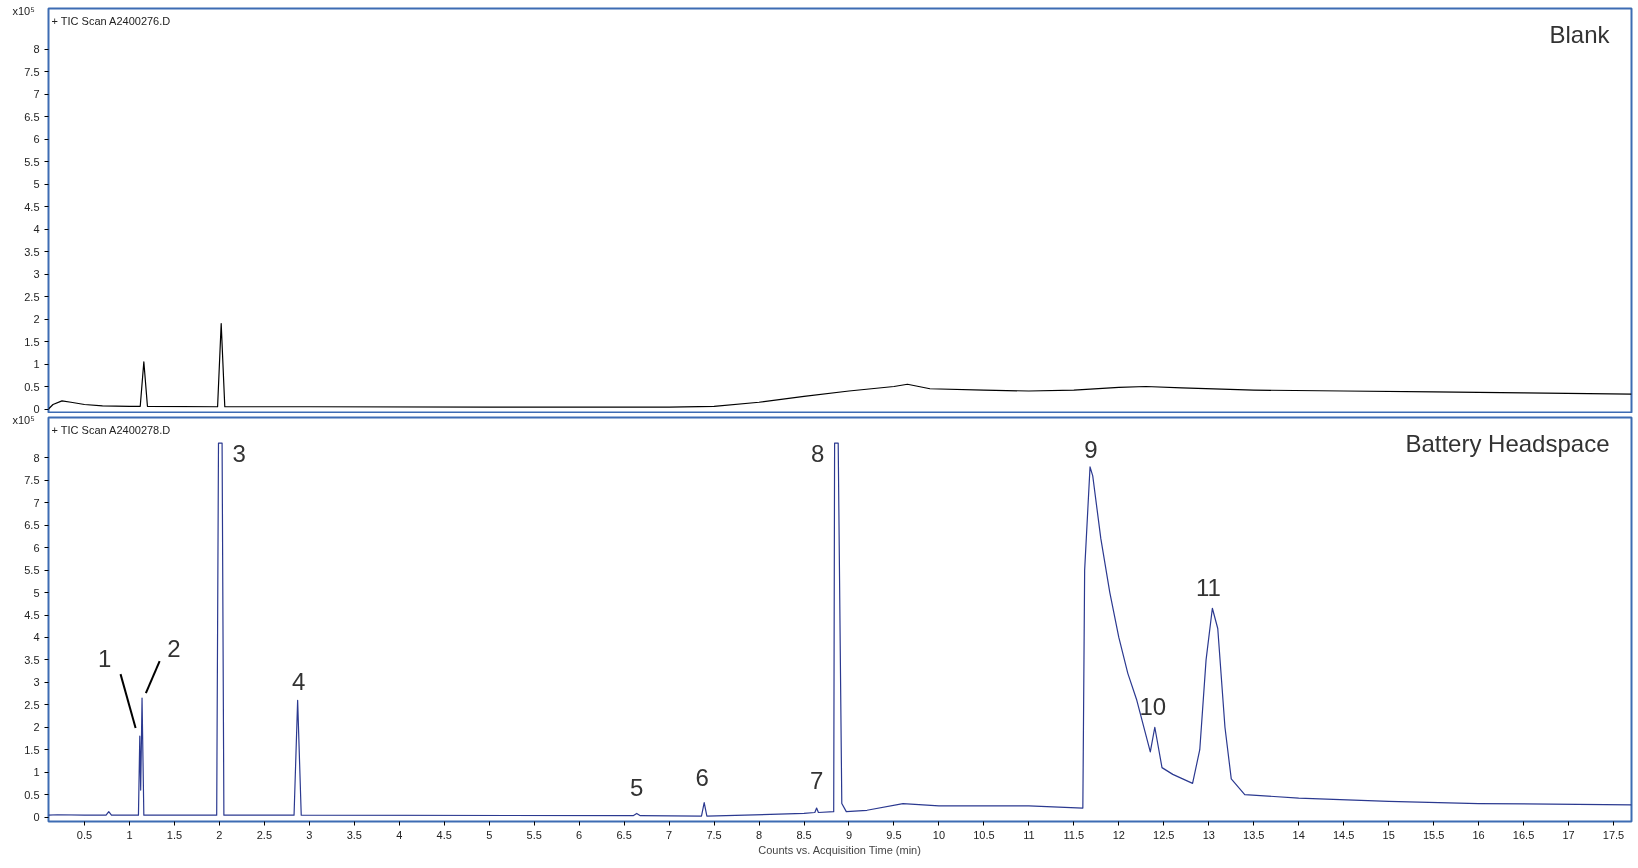  Describe the element at coordinates (1029, 834) in the screenshot. I see `x-tick-label: 11` at that location.